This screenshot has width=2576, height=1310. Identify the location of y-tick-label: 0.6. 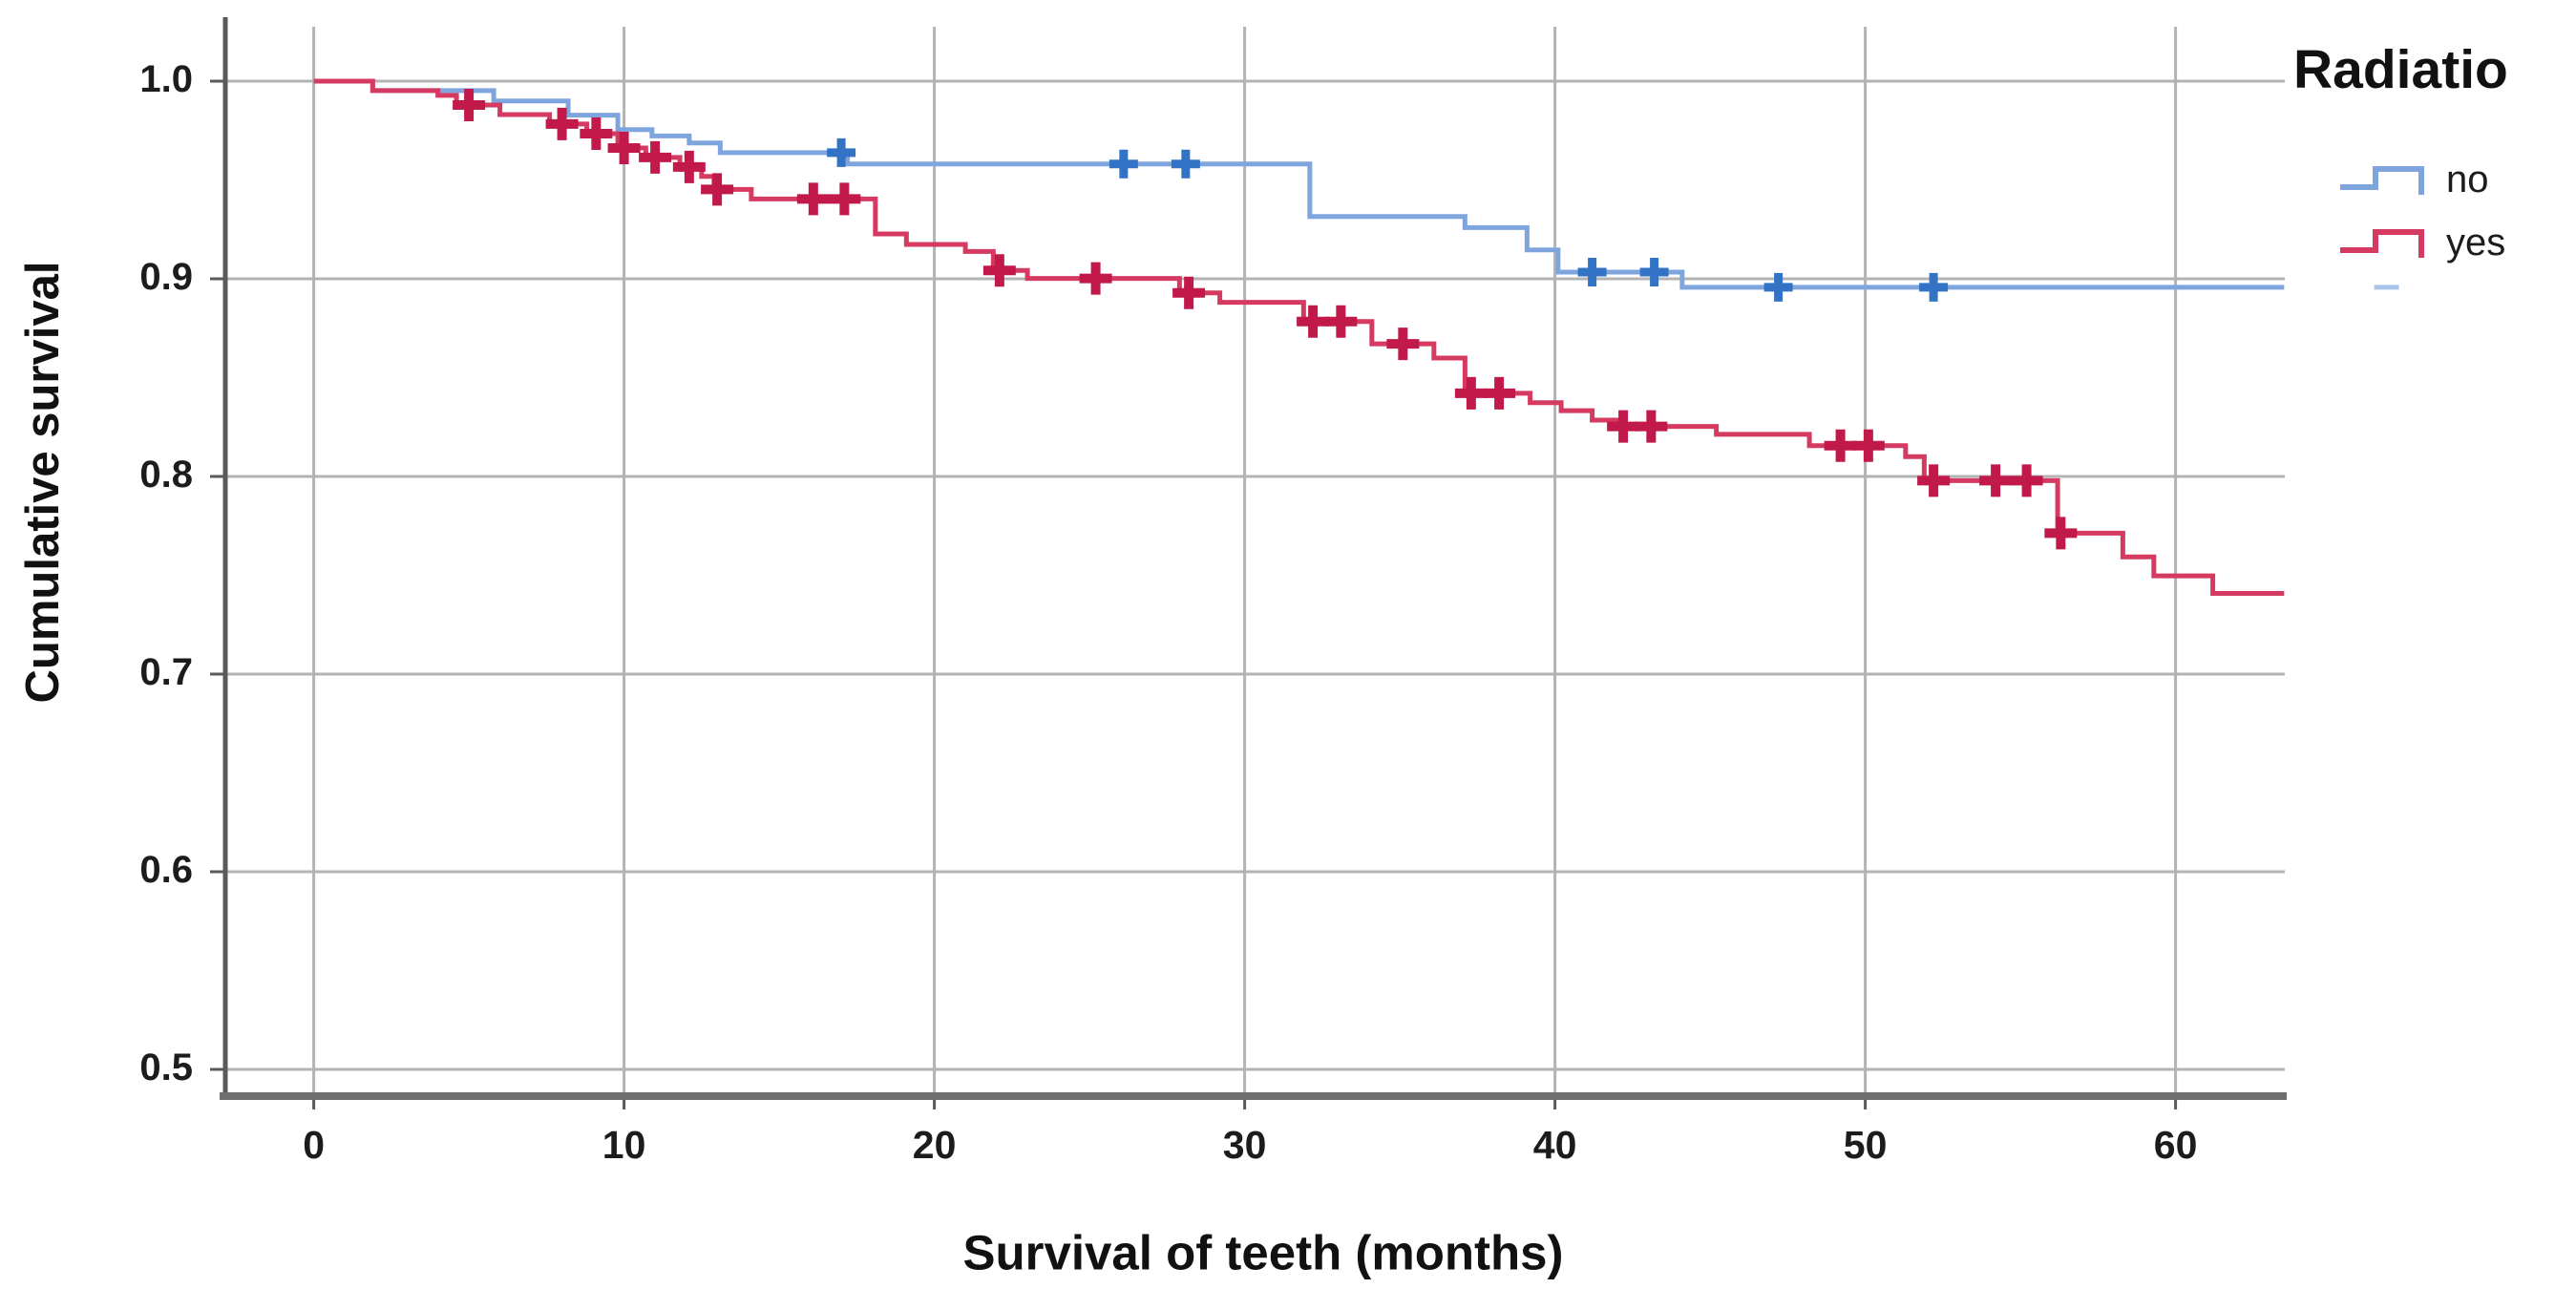
(166, 870).